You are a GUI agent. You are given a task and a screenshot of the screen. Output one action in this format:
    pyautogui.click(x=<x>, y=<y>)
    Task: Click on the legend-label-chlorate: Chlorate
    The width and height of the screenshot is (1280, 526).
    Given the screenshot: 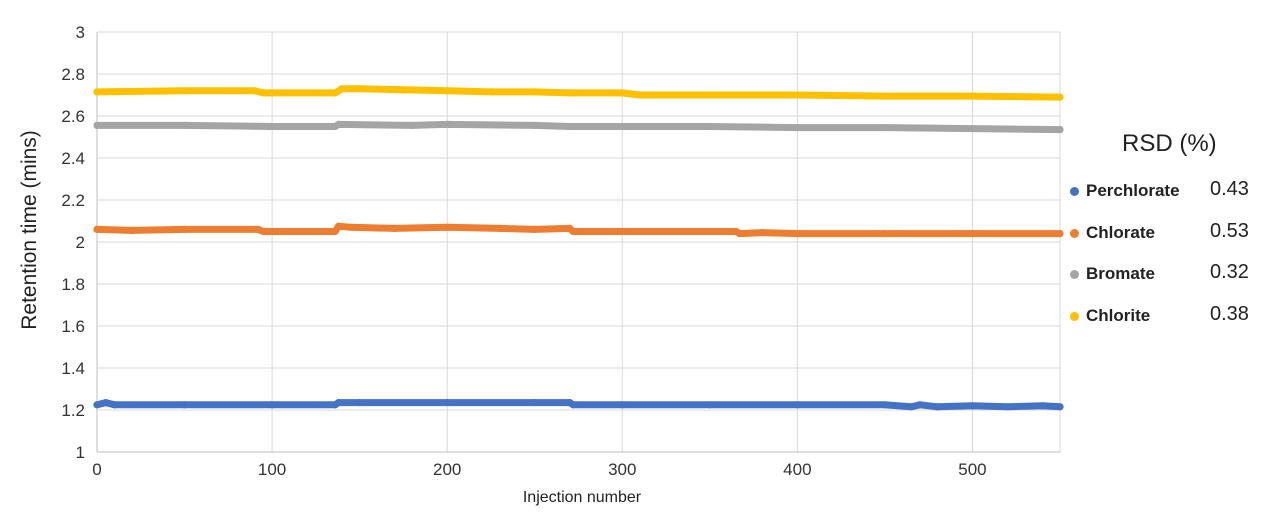 What is the action you would take?
    pyautogui.click(x=1120, y=232)
    